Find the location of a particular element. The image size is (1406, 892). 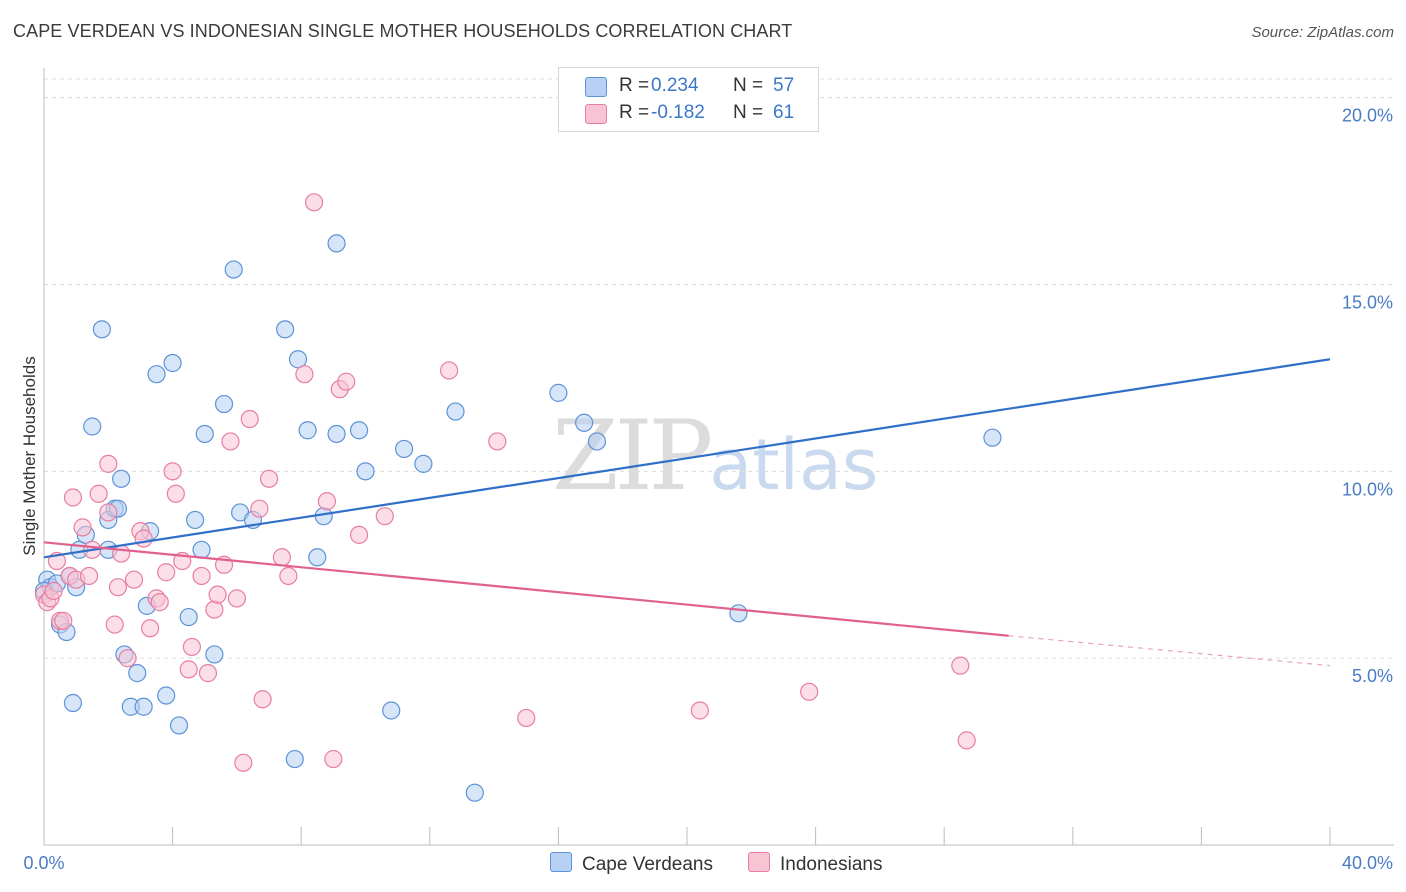

legend-swatch-blue is located at coordinates (596, 87).